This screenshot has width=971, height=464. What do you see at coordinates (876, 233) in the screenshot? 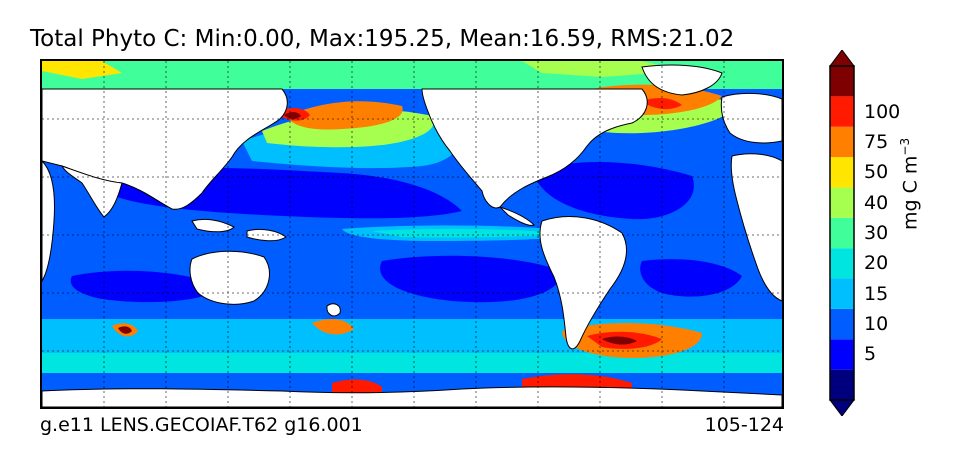
I see `colorbar-tick-label: 30` at bounding box center [876, 233].